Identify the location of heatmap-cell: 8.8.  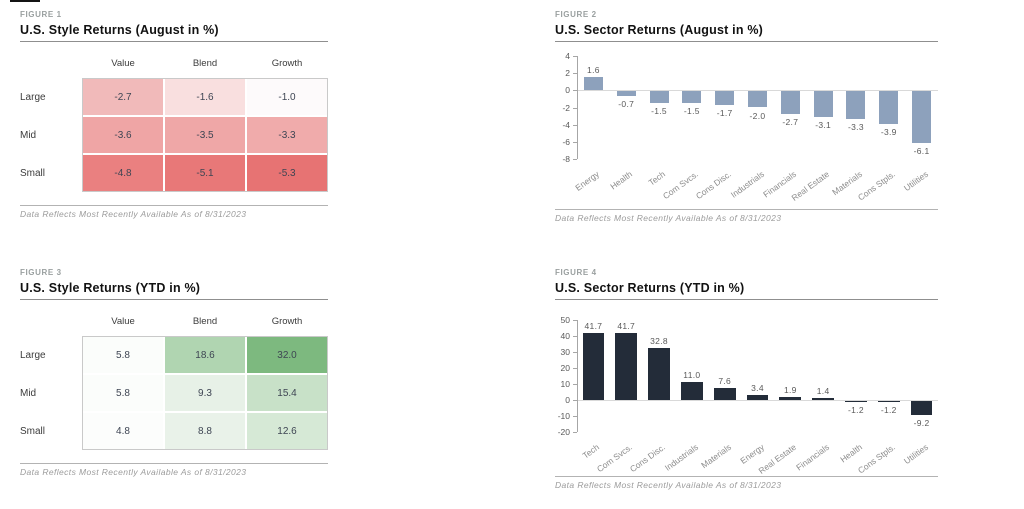
(205, 431).